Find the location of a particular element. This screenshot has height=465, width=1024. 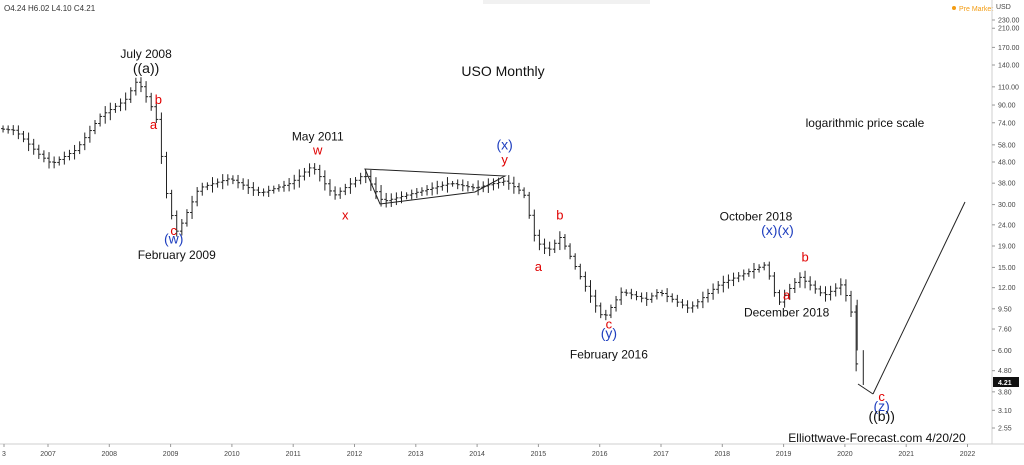

price-tick-label: 19.00 is located at coordinates (1007, 246).